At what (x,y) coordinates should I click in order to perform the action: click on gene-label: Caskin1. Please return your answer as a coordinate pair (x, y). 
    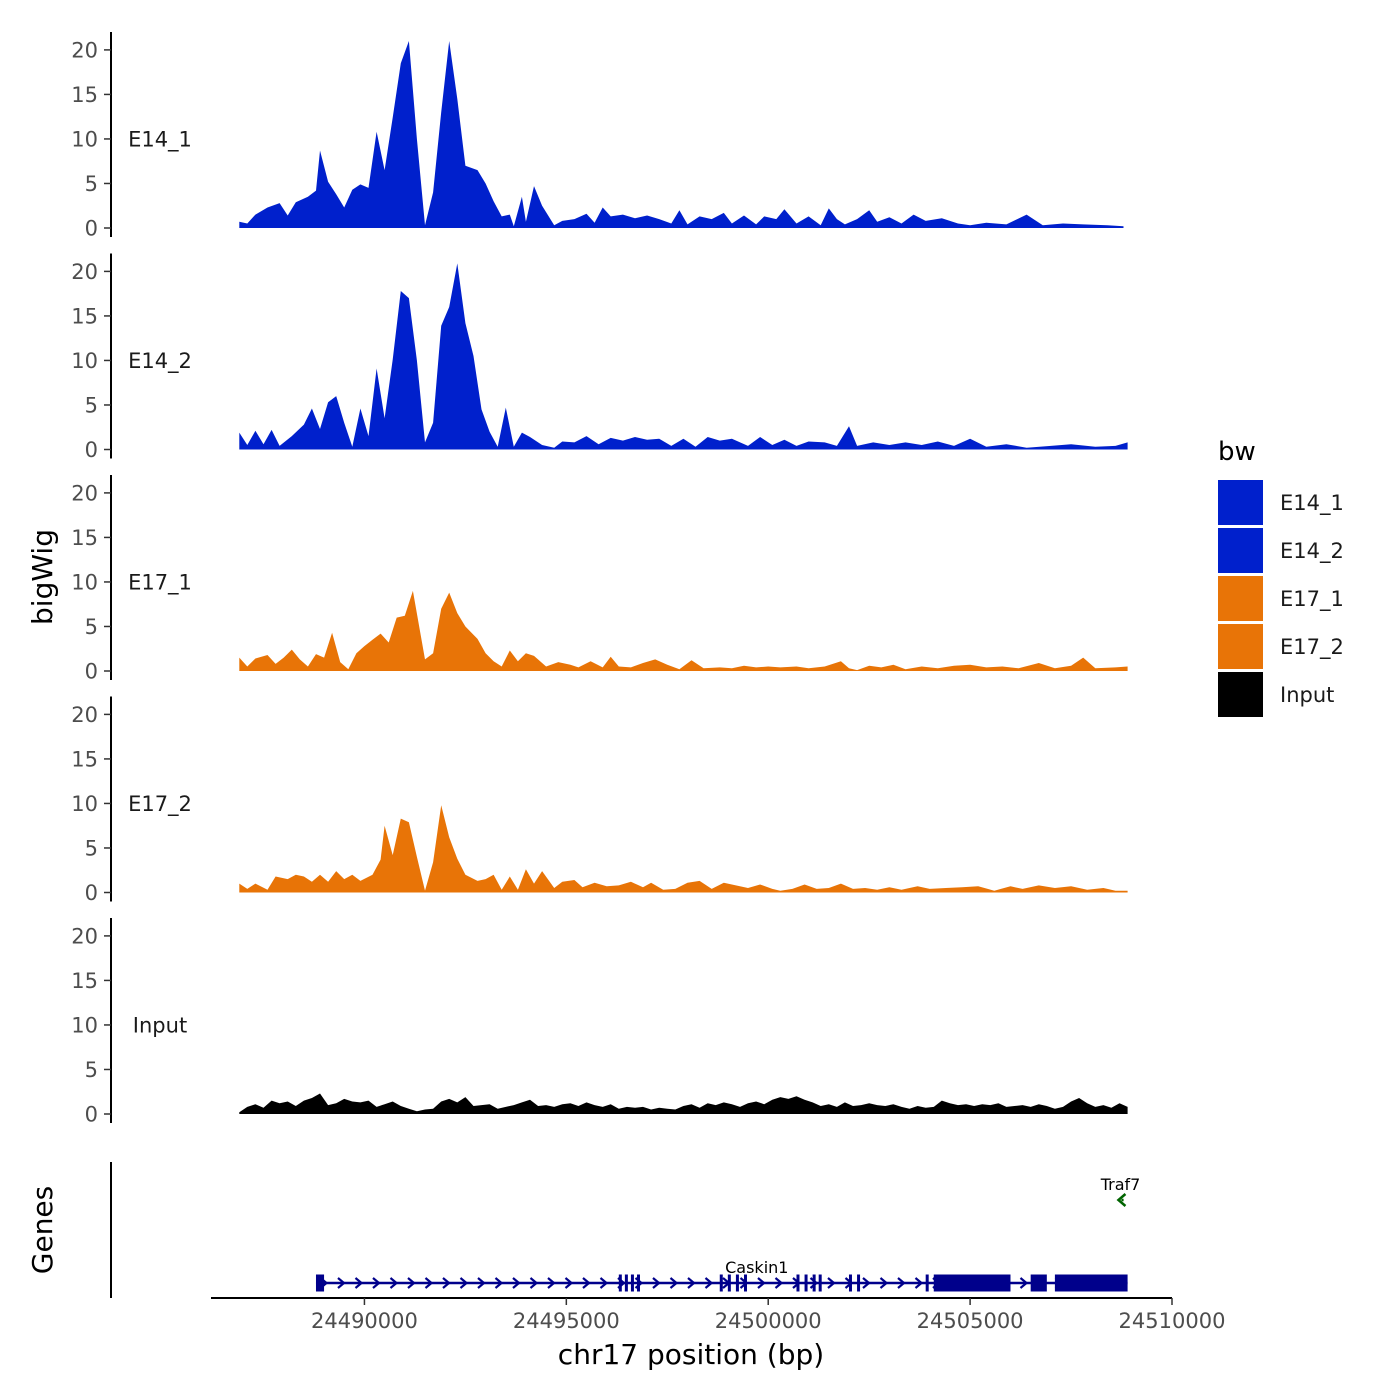
    Looking at the image, I should click on (756, 1267).